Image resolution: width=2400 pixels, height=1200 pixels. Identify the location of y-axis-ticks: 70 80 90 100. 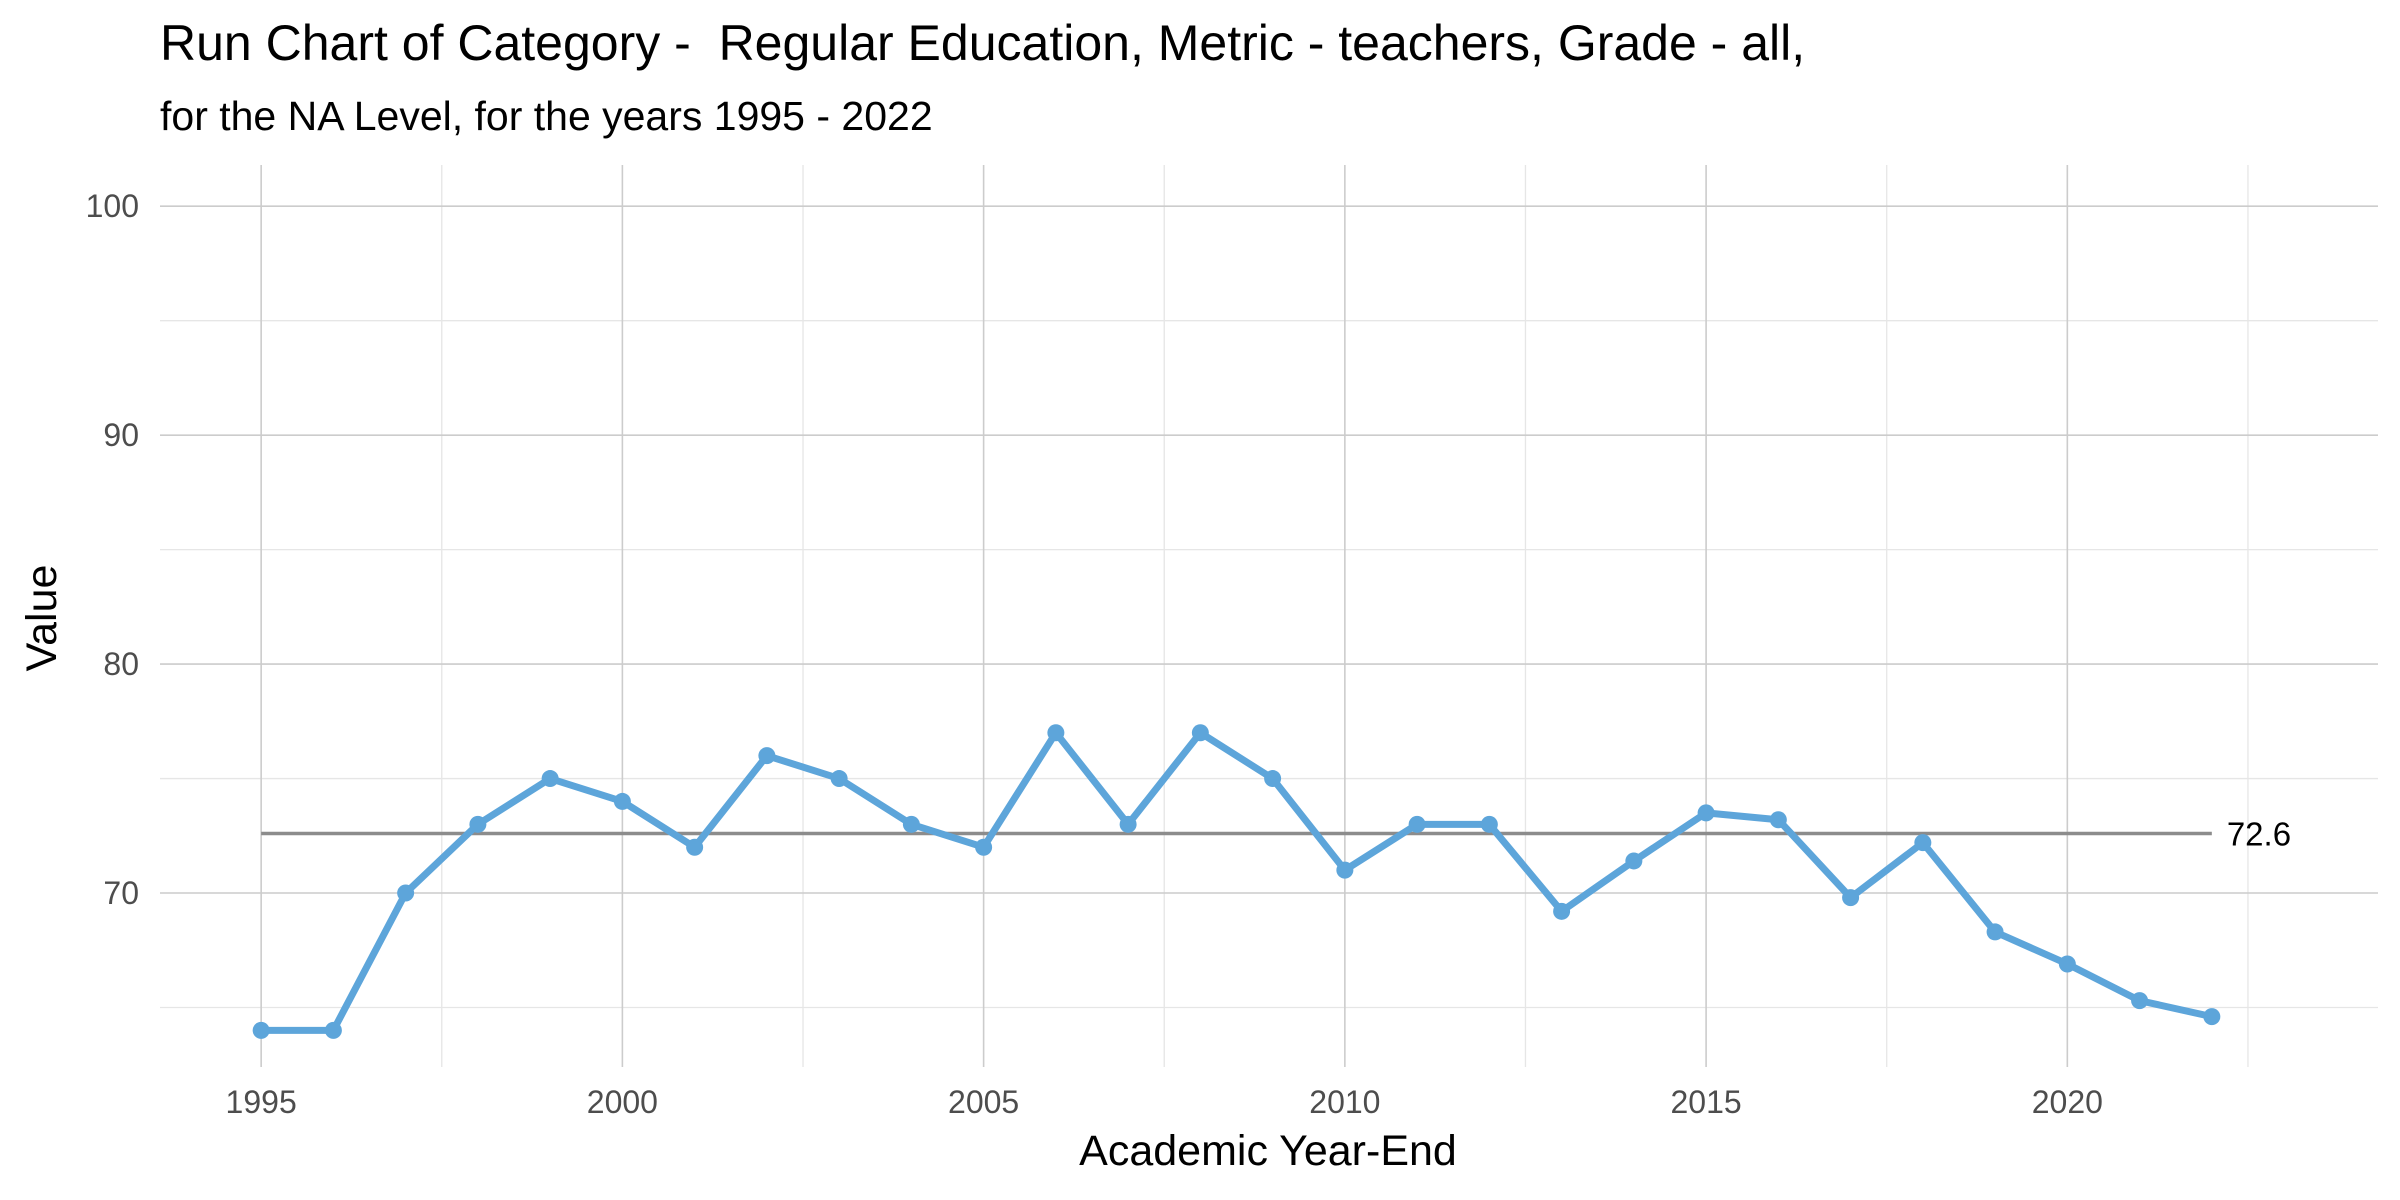
(112, 549).